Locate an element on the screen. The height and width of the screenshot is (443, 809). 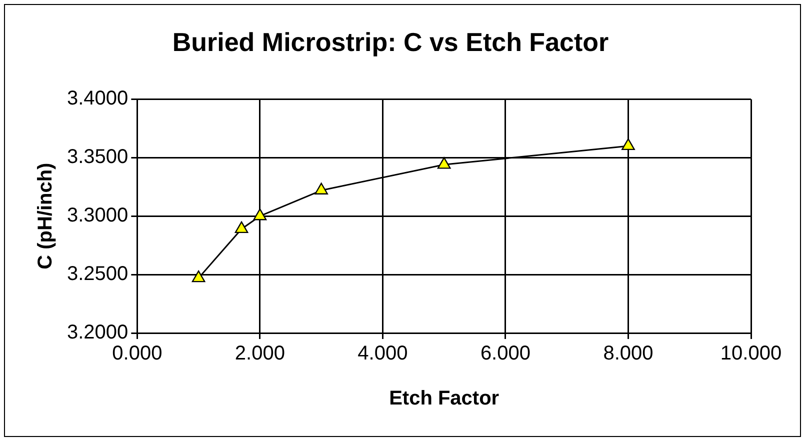
x-tick-label: 2.000 is located at coordinates (259, 353).